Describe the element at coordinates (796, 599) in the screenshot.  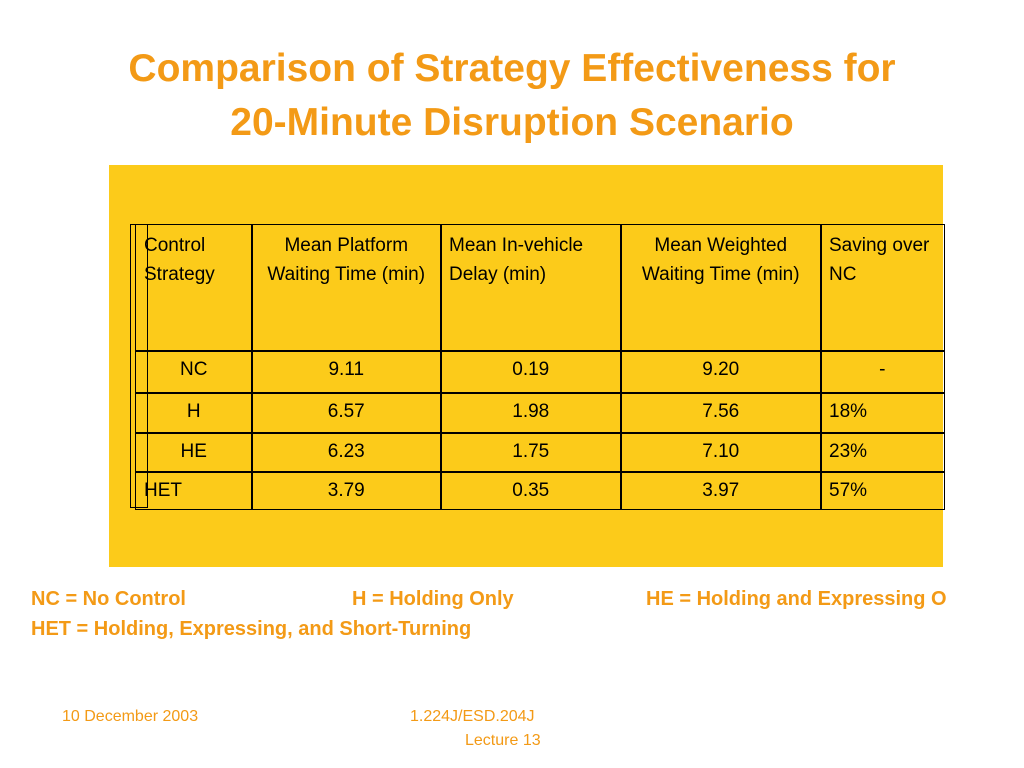
I see `legend-item: HE = Holding and Expressing O` at that location.